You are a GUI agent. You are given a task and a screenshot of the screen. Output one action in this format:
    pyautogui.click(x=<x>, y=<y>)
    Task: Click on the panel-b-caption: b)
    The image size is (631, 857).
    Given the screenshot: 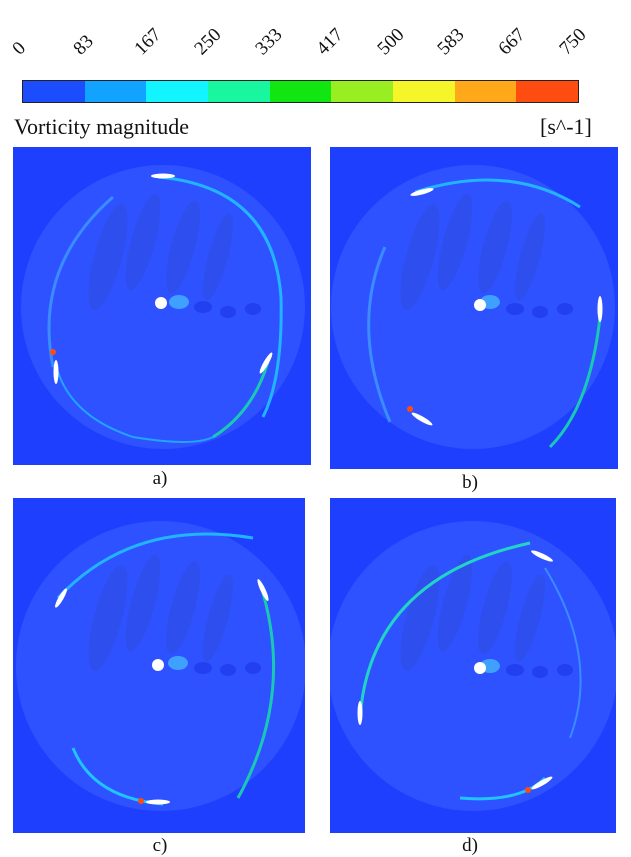 What is the action you would take?
    pyautogui.click(x=470, y=482)
    